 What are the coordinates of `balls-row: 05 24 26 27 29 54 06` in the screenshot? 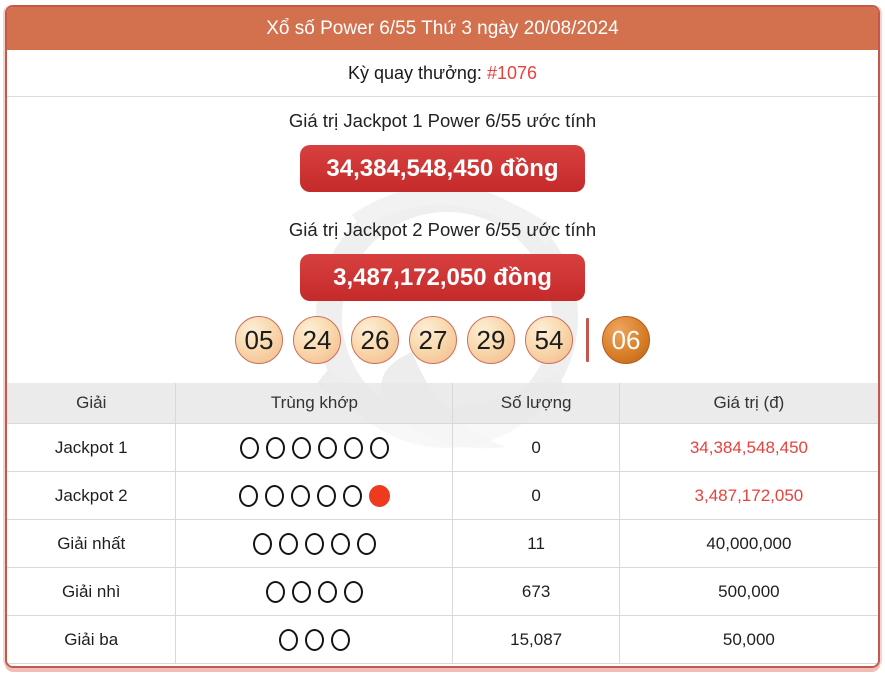 It's located at (442, 340).